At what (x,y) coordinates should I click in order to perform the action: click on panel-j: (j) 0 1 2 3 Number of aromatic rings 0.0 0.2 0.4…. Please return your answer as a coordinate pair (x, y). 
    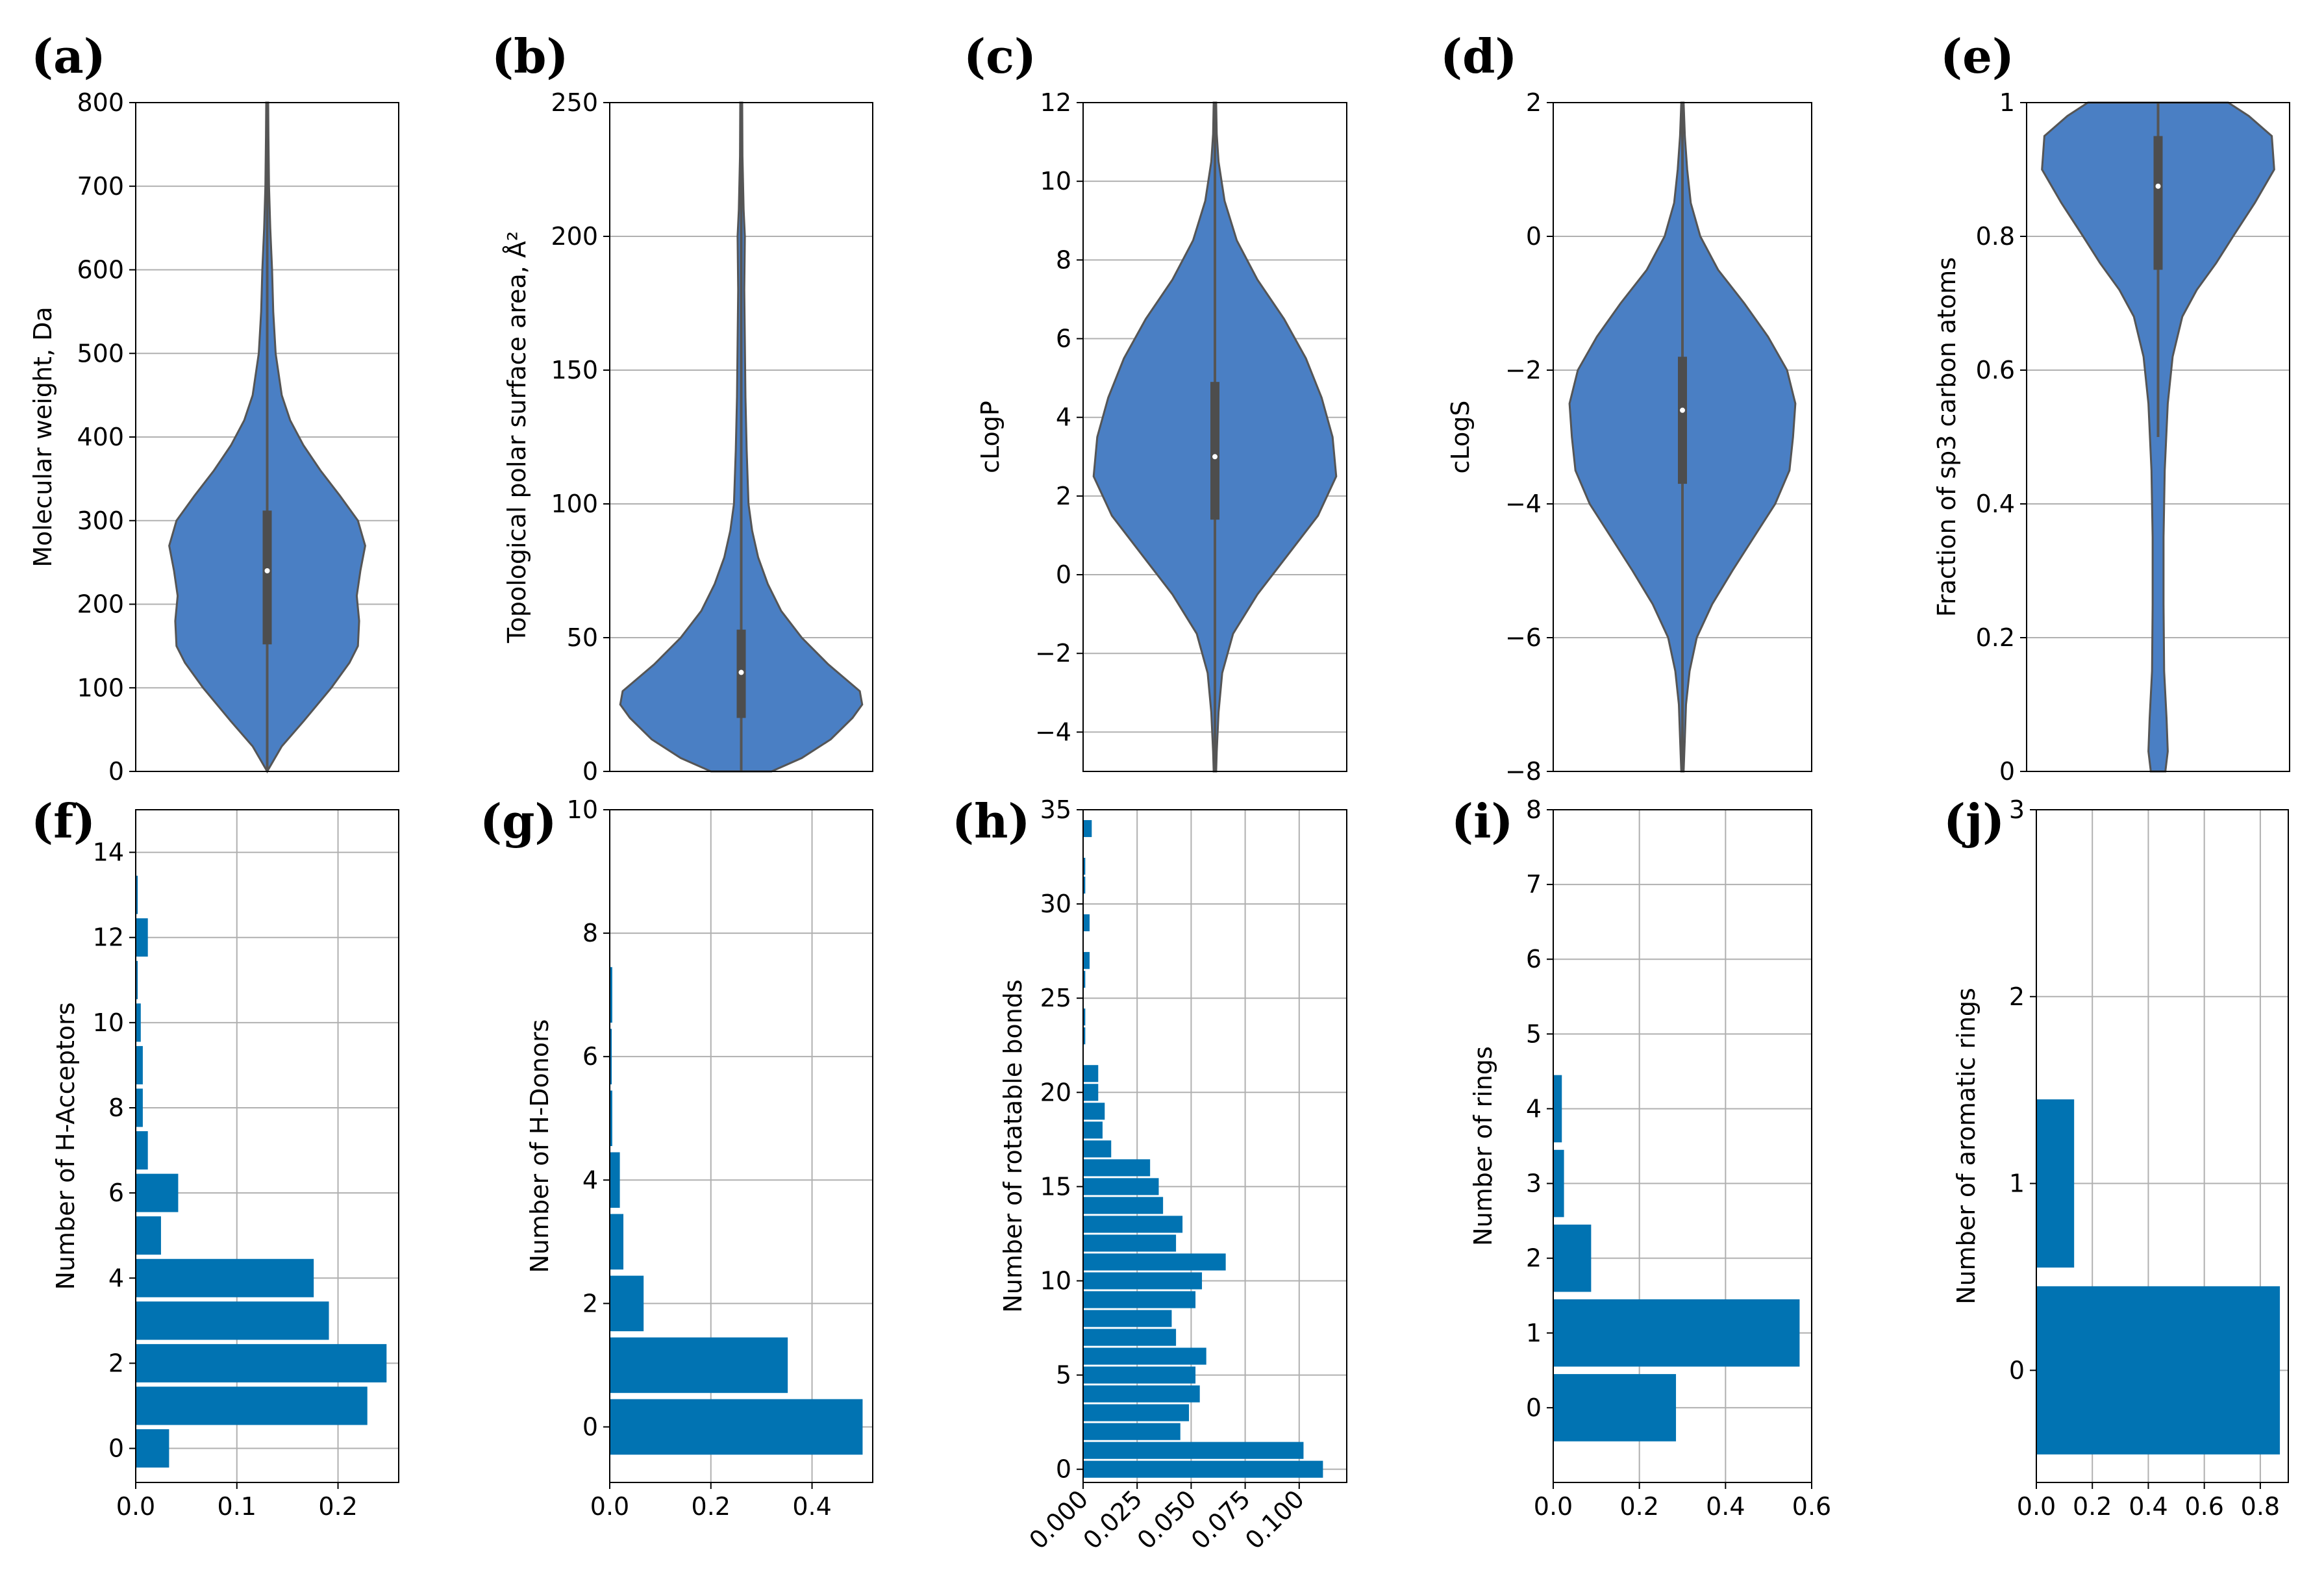
    Looking at the image, I should click on (2116, 1157).